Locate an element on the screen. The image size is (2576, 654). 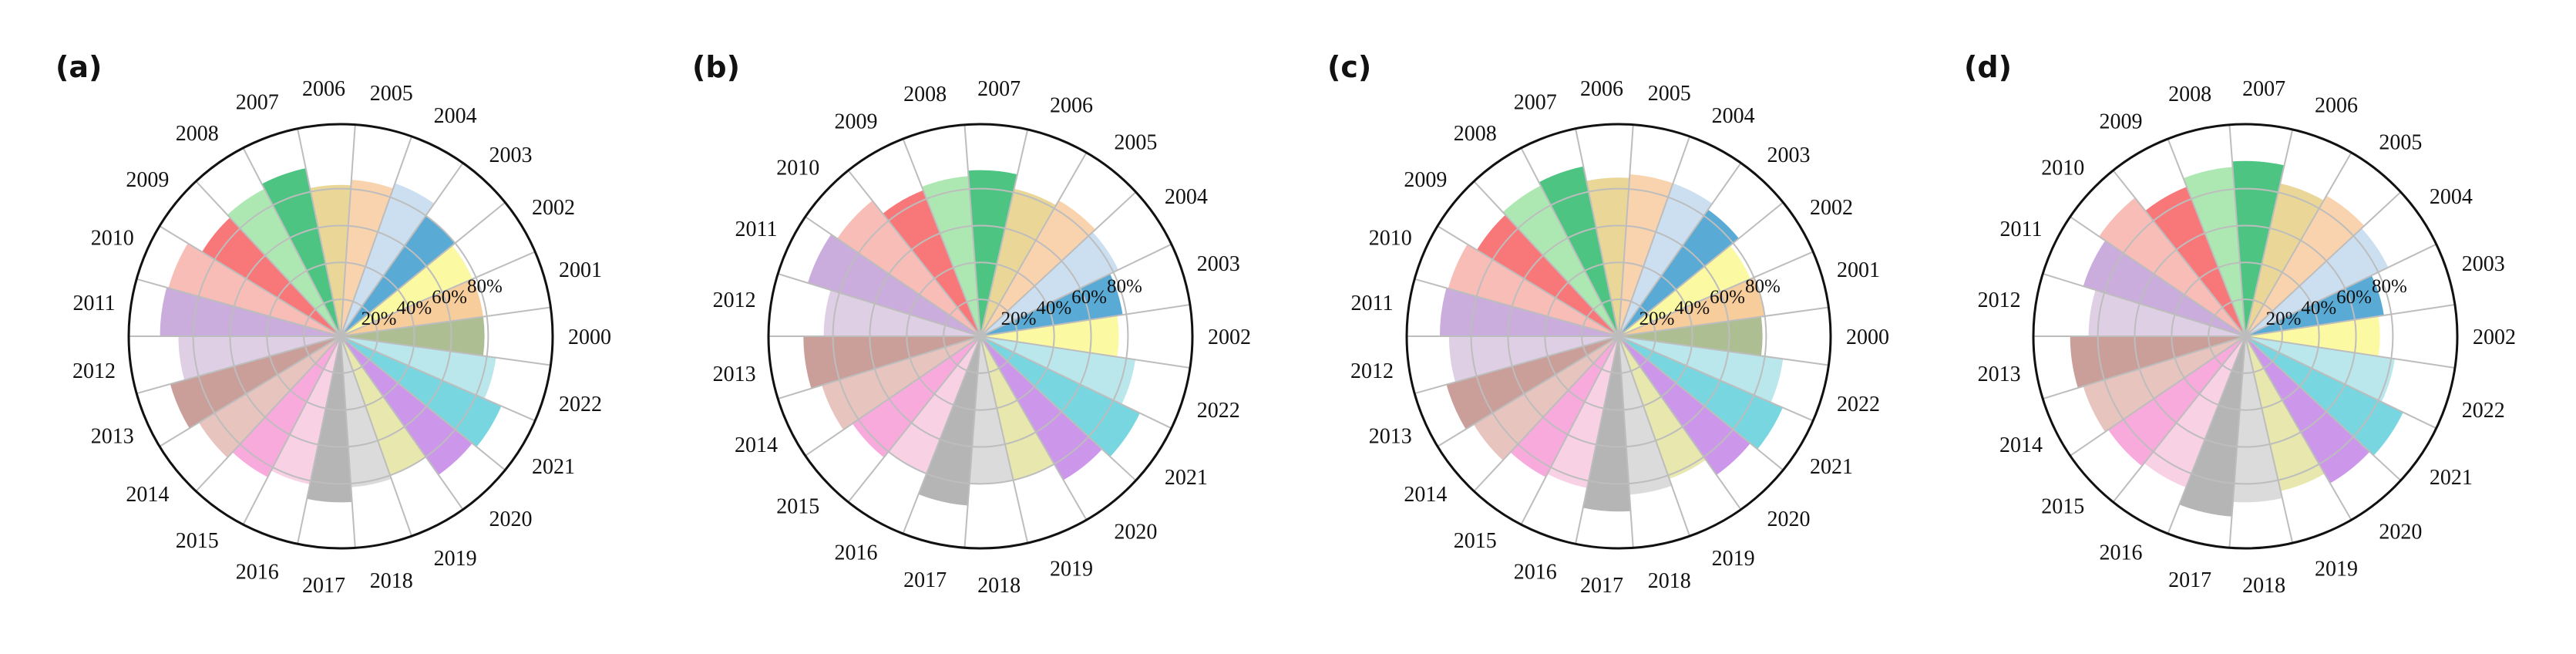
bar-2004 is located at coordinates (1049, 283).